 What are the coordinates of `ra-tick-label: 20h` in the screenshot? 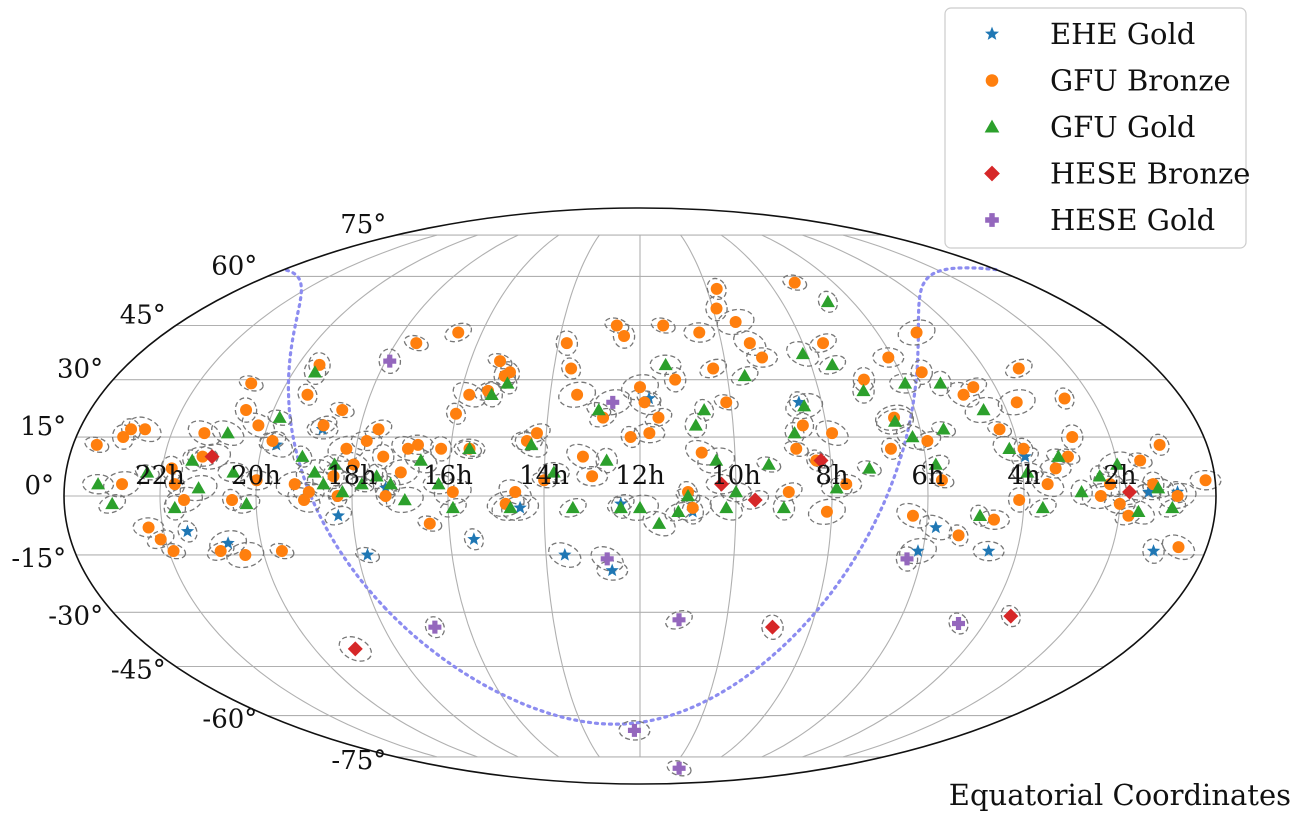 It's located at (256, 476).